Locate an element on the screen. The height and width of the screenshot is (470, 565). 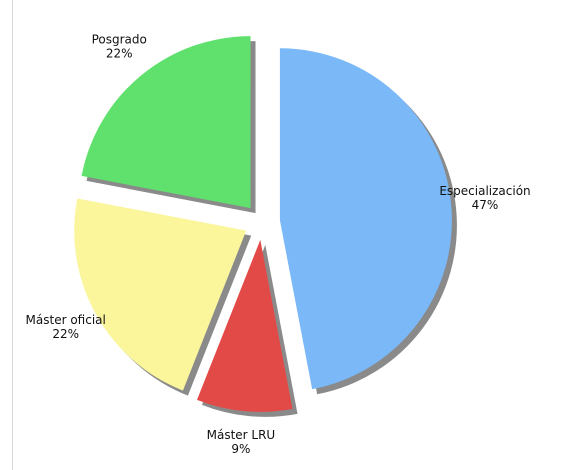
slice-label: Especialización is located at coordinates (484, 191).